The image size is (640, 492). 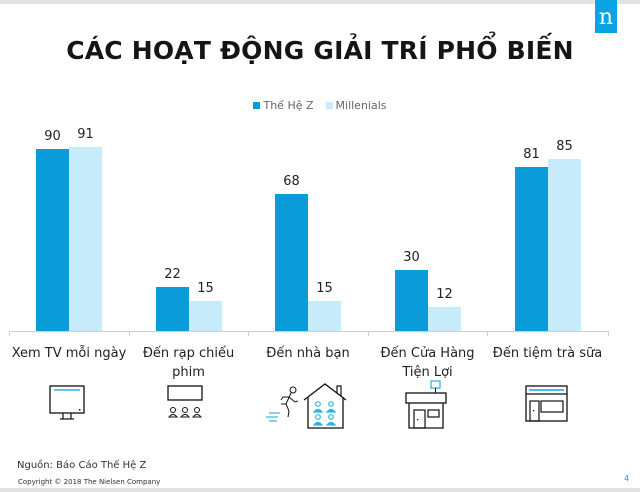 What do you see at coordinates (564, 146) in the screenshot?
I see `data-label: 85` at bounding box center [564, 146].